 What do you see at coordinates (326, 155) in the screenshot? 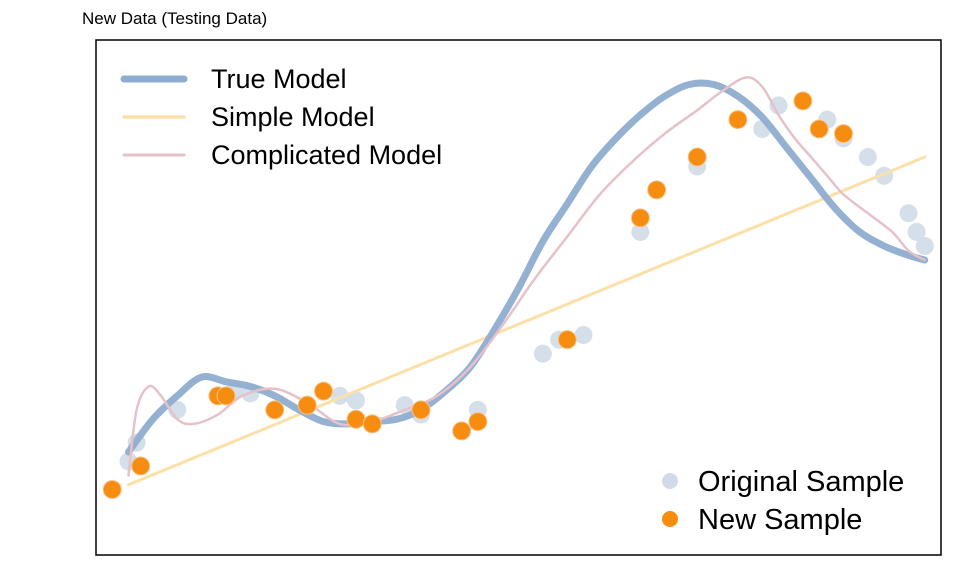
I see `legend-label-complicated-model: Complicated Model` at bounding box center [326, 155].